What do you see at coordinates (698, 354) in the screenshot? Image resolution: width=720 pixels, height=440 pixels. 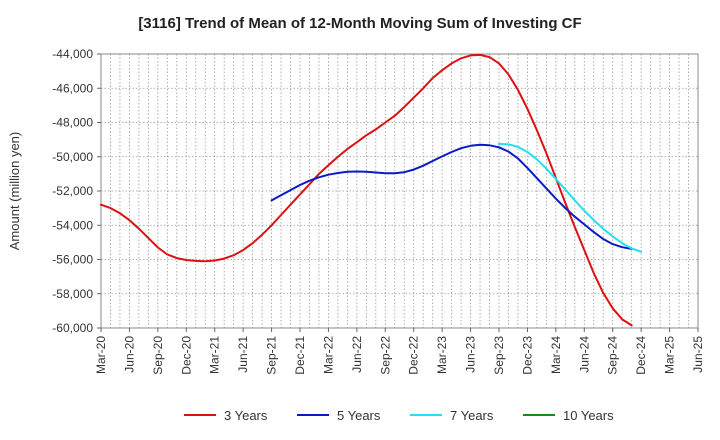 I see `x-tick-label: Jun-25` at bounding box center [698, 354].